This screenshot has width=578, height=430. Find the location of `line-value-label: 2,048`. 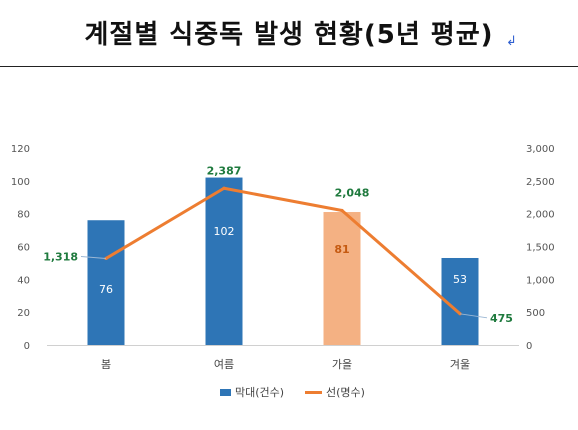

line-value-label: 2,048 is located at coordinates (352, 193).